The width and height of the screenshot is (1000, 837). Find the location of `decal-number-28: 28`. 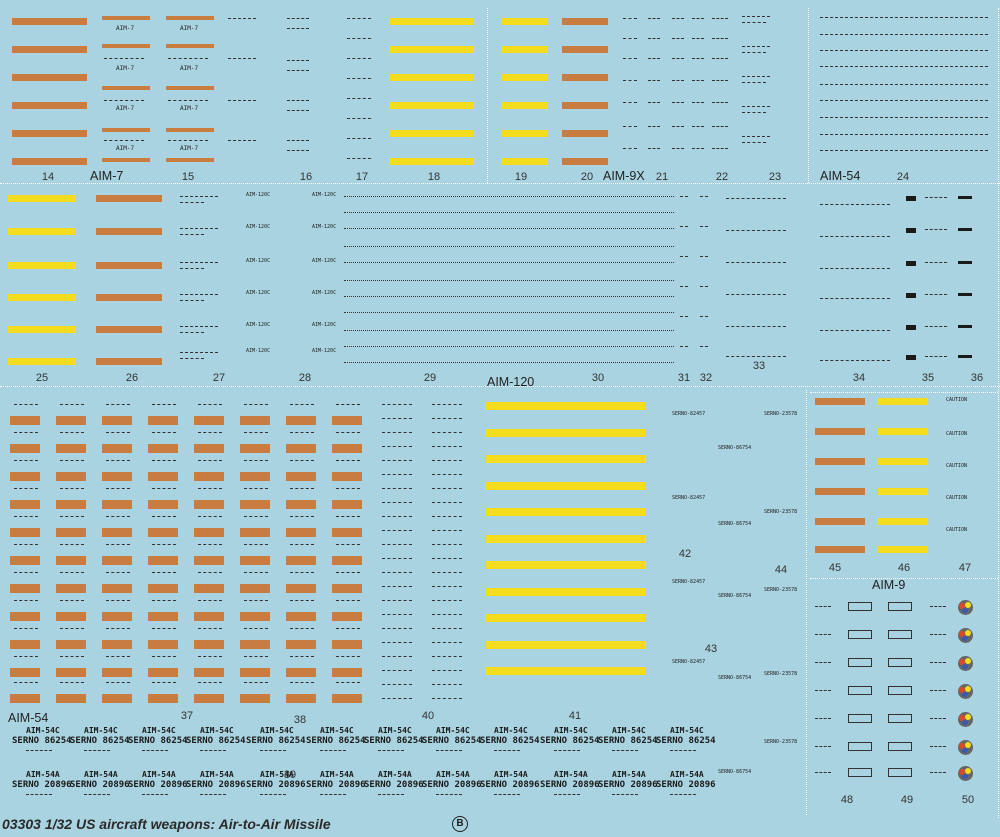

decal-number-28: 28 is located at coordinates (305, 378).